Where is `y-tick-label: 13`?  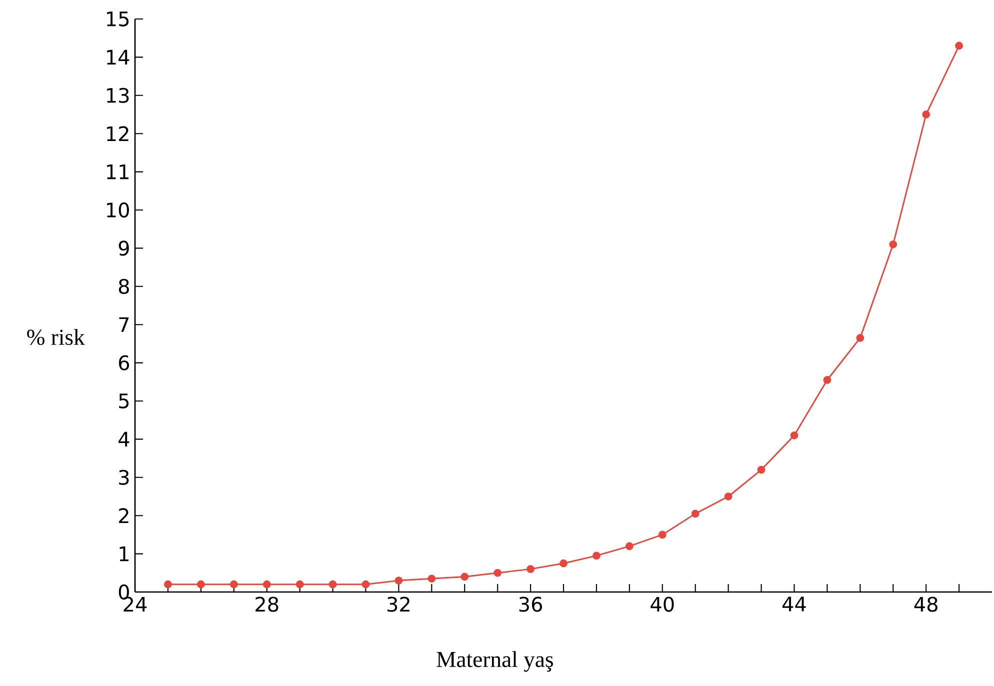 y-tick-label: 13 is located at coordinates (118, 95).